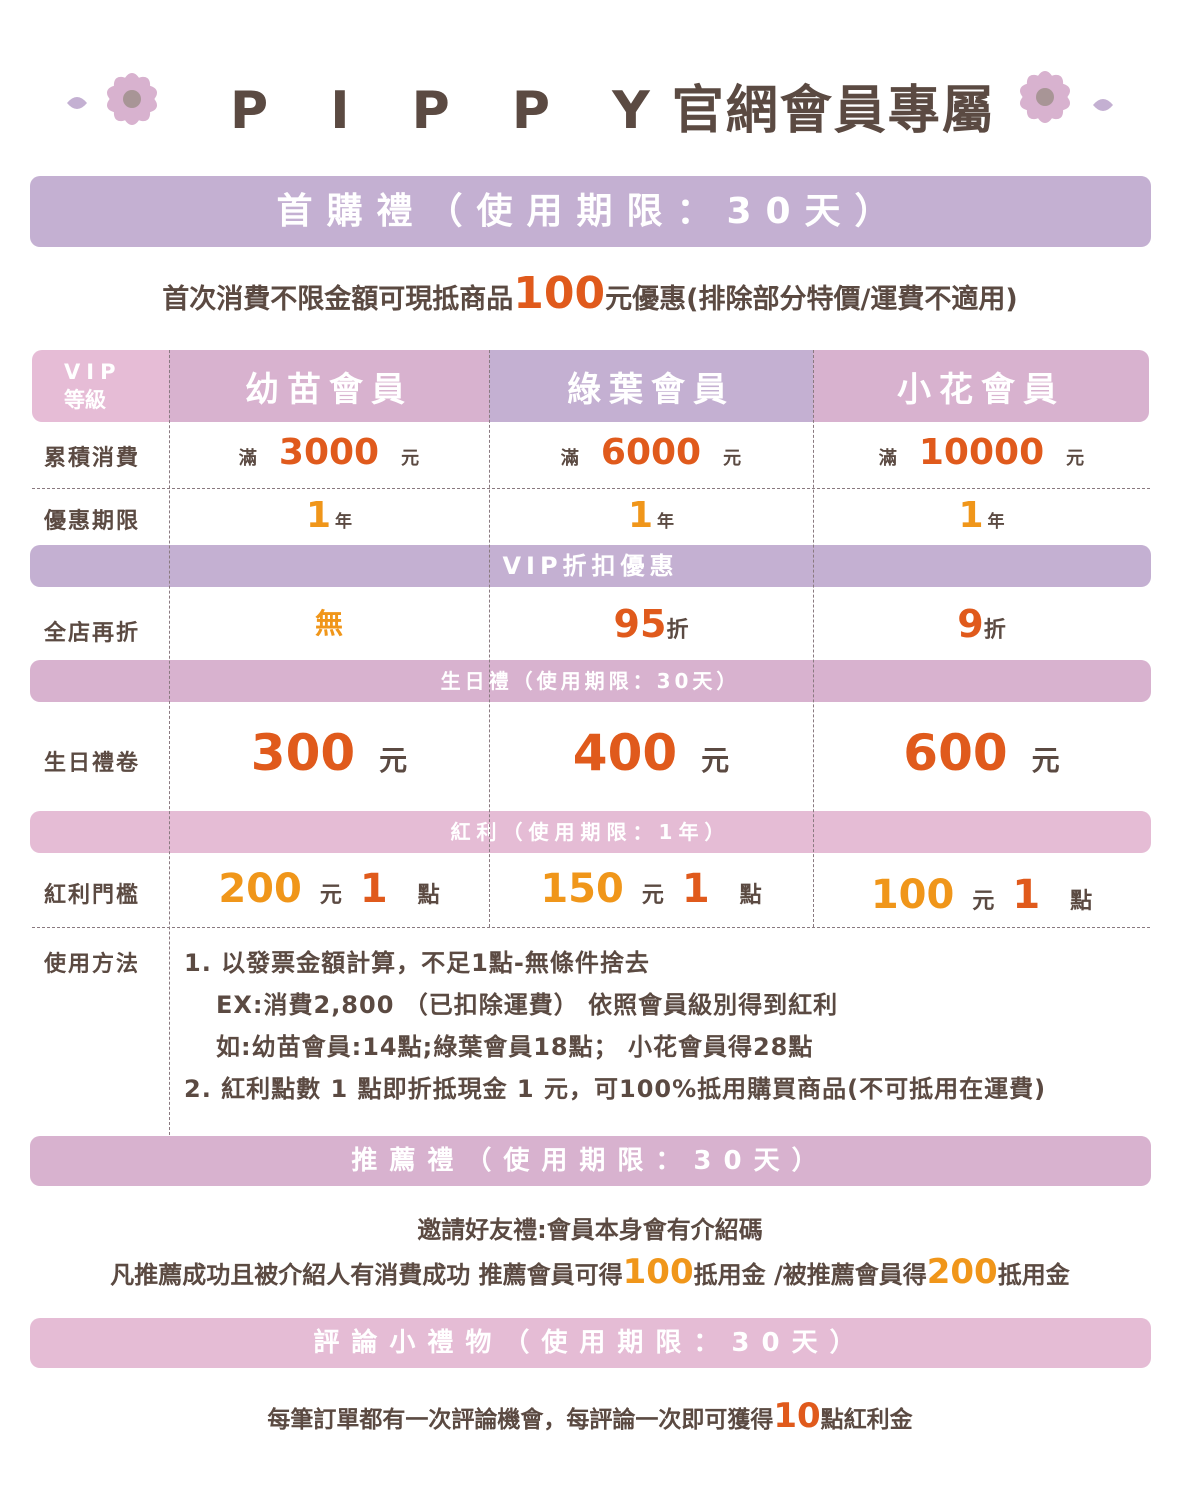  What do you see at coordinates (92, 763) in the screenshot?
I see `row-label-birthday: 生日禮卷` at bounding box center [92, 763].